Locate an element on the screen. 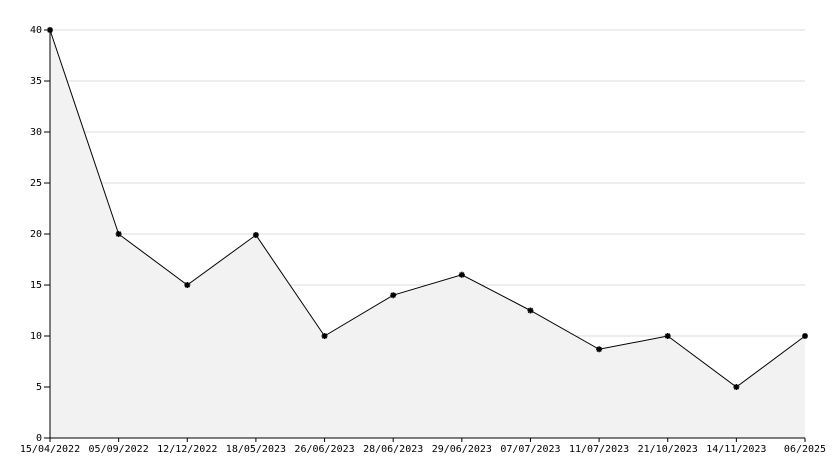  x-tick-label: 14/11/2023 is located at coordinates (736, 449).